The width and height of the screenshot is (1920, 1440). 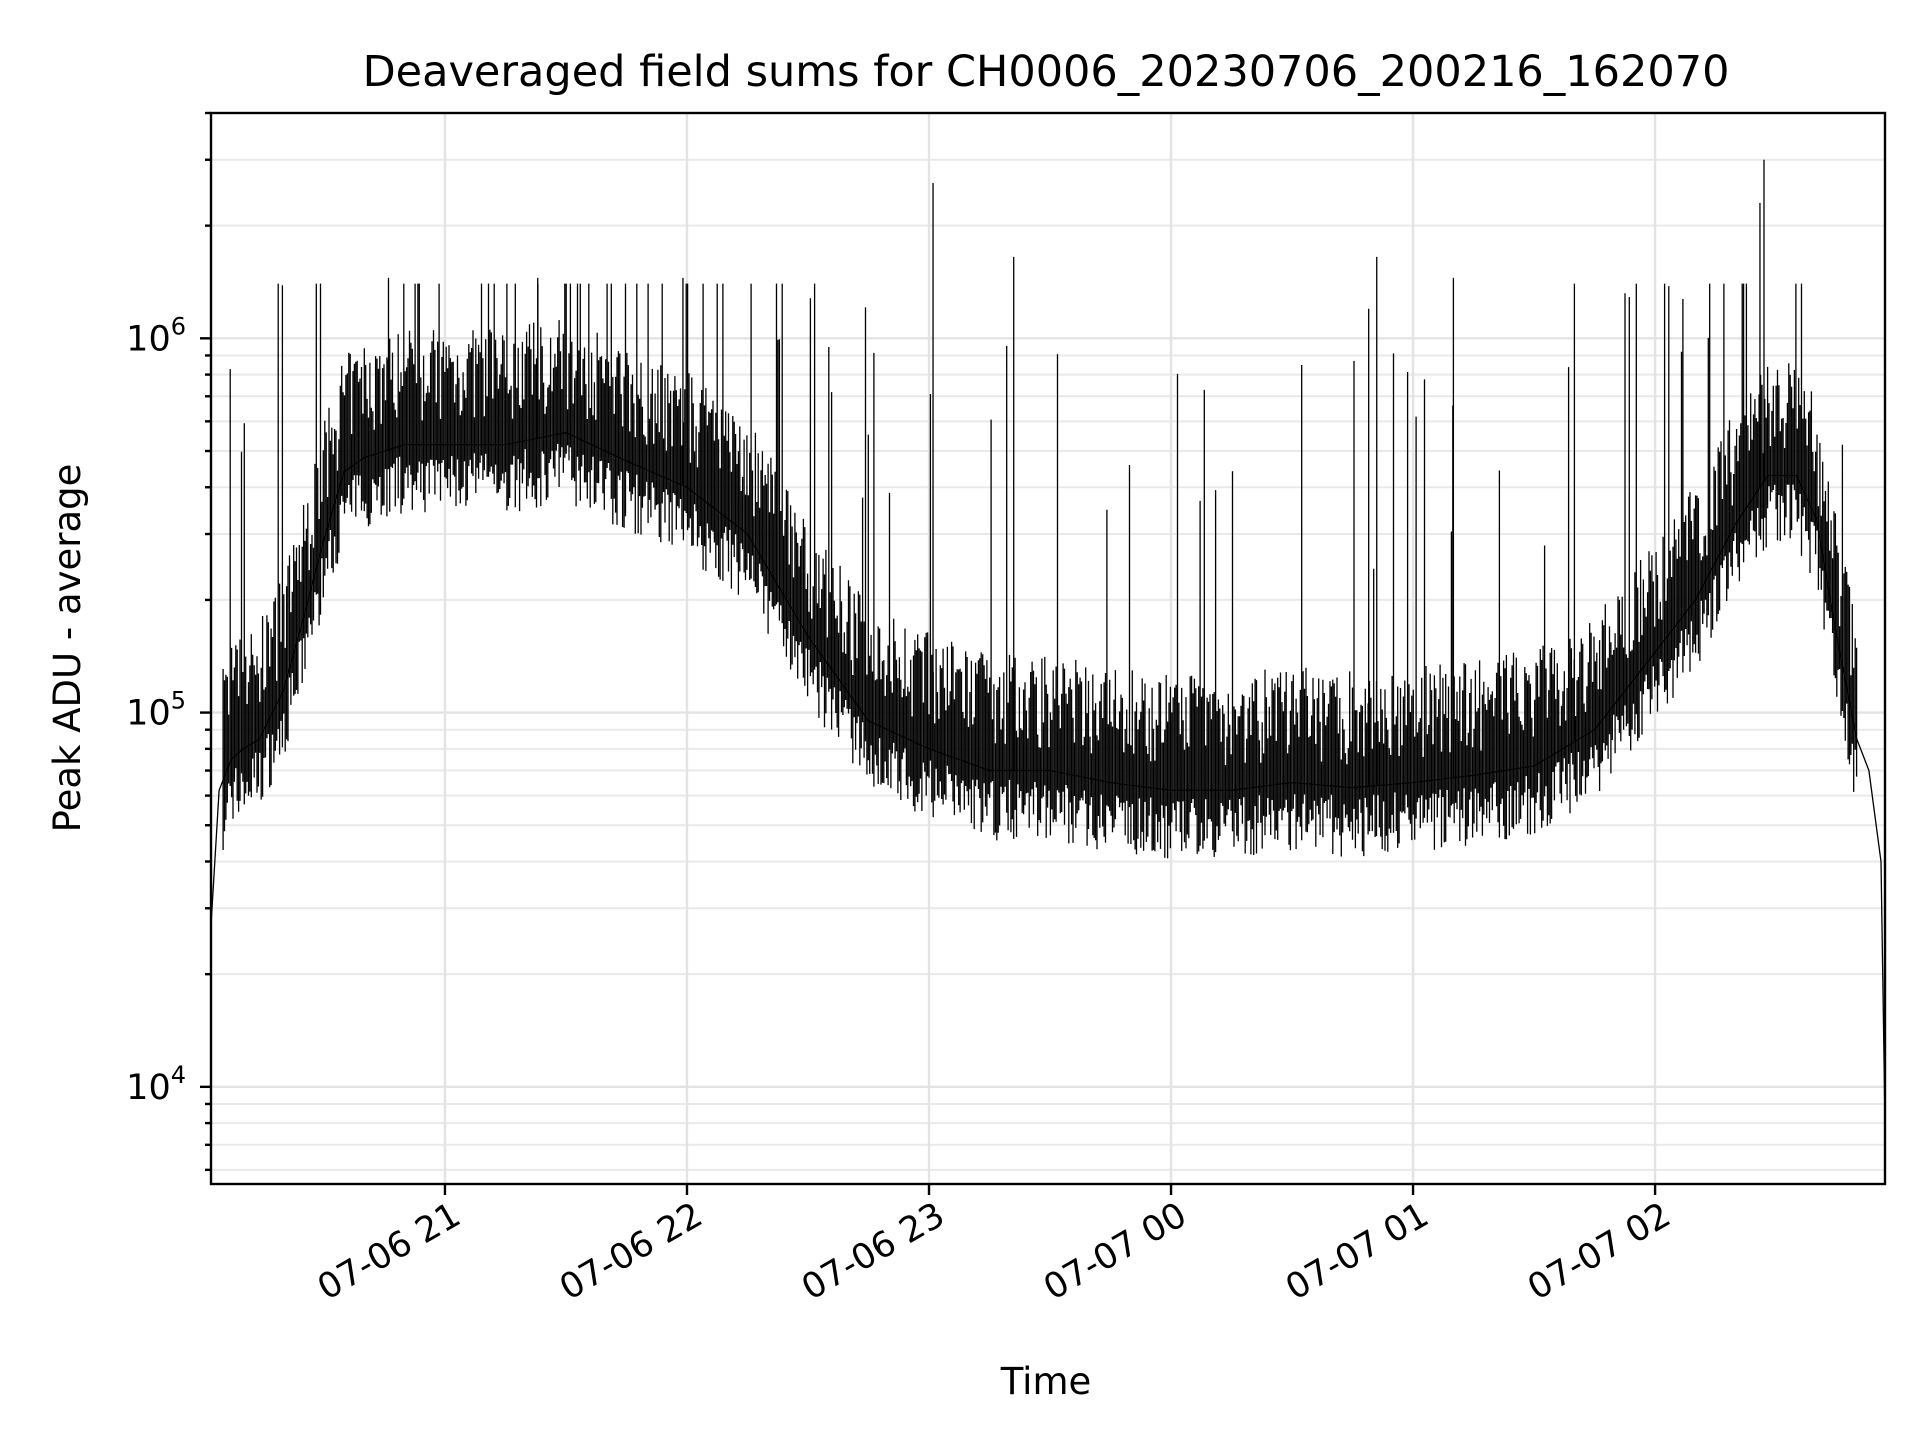 What do you see at coordinates (156, 710) in the screenshot?
I see `y-tick-label: 10⁵` at bounding box center [156, 710].